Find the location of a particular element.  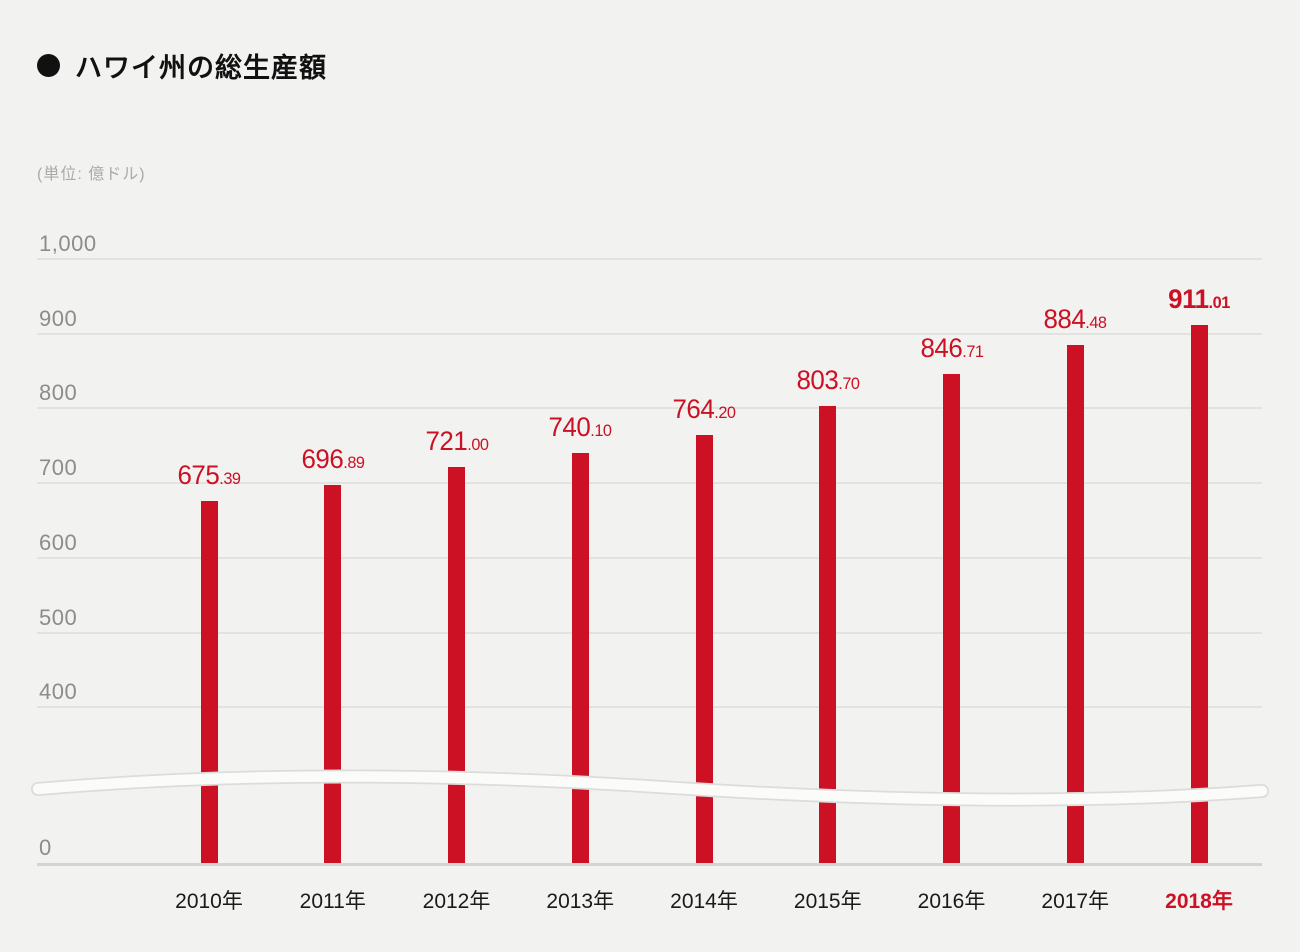

value-decimal-part: .70 is located at coordinates (849, 383).